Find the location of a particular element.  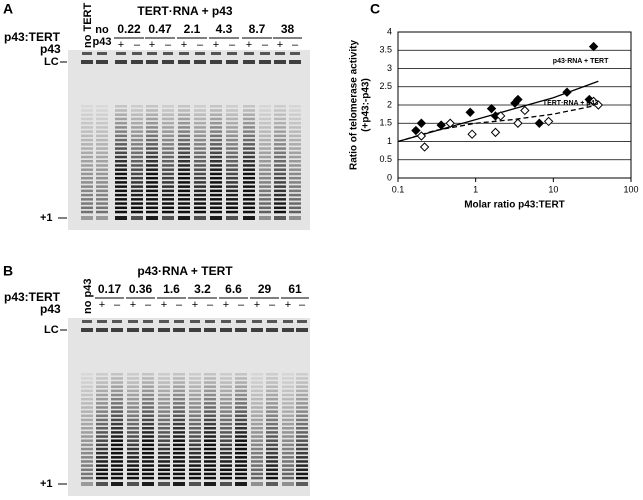

row-label: p43:TERT is located at coordinates (32, 37).